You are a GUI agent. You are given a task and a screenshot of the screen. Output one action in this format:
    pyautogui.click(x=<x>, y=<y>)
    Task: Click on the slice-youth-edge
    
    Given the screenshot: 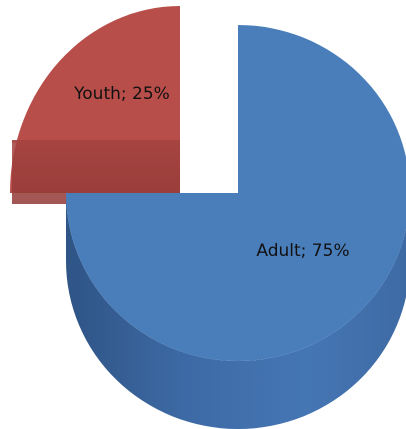 What is the action you would take?
    pyautogui.click(x=96, y=141)
    